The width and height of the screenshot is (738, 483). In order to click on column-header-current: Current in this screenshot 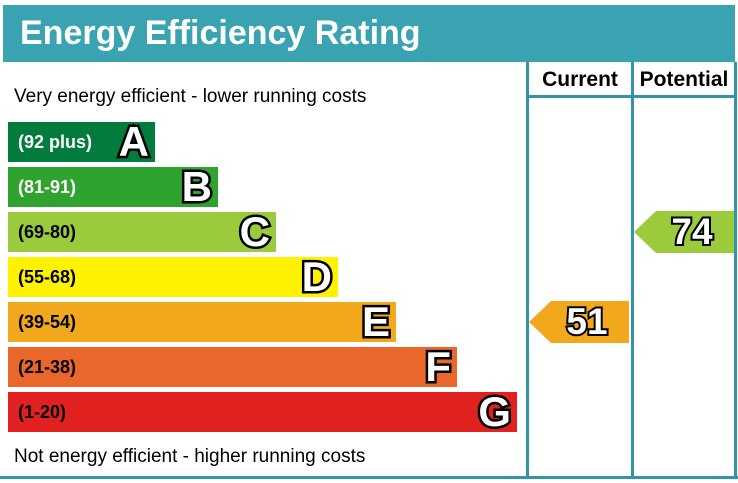, I will do `click(580, 79)`.